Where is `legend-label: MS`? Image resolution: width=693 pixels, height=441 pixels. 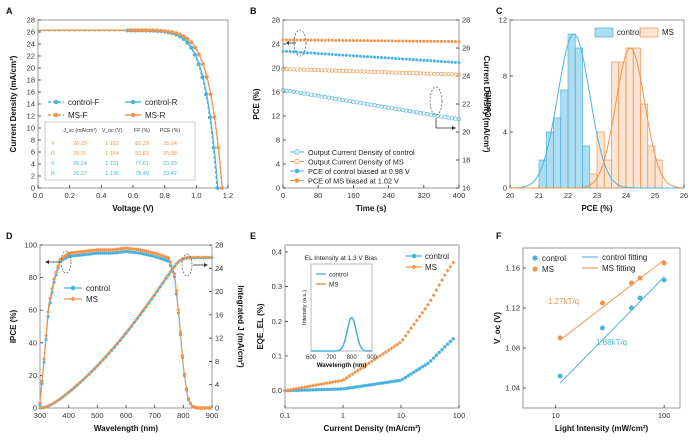
legend-label: MS is located at coordinates (431, 267).